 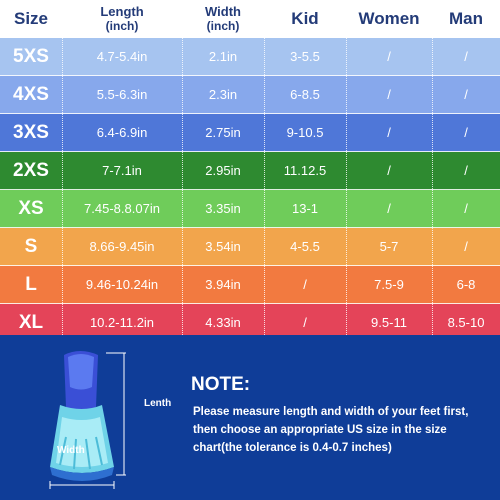 I want to click on man-cell: 6-8, so click(x=466, y=284).